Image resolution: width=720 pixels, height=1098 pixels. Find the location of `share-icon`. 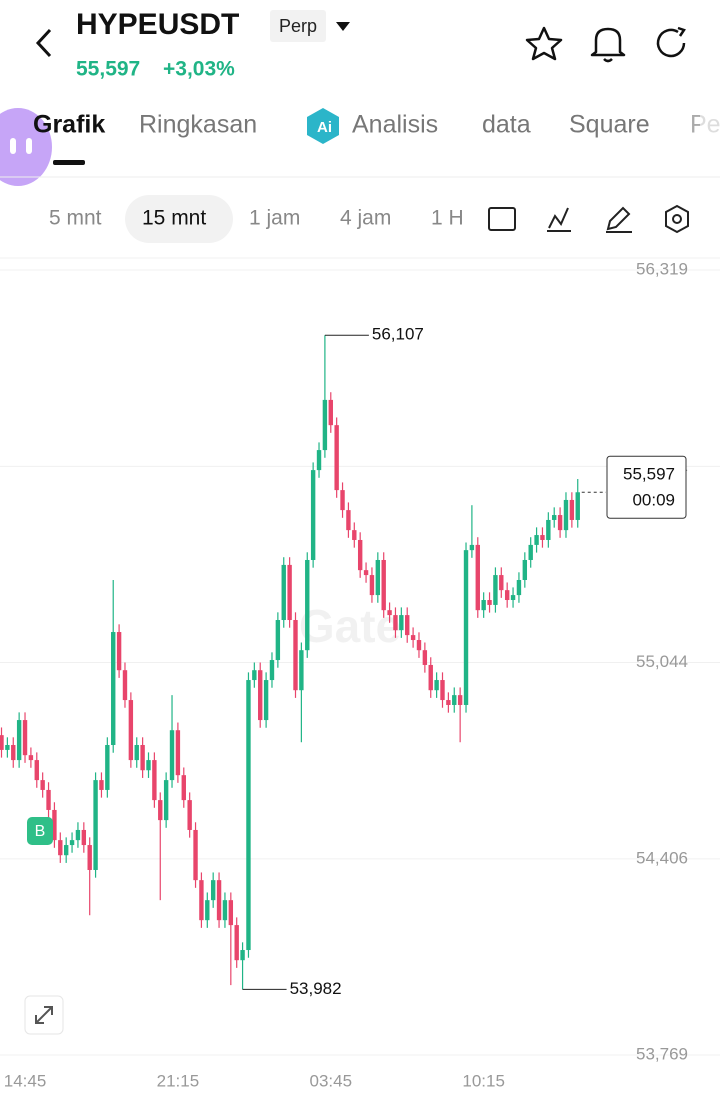

share-icon is located at coordinates (671, 42).